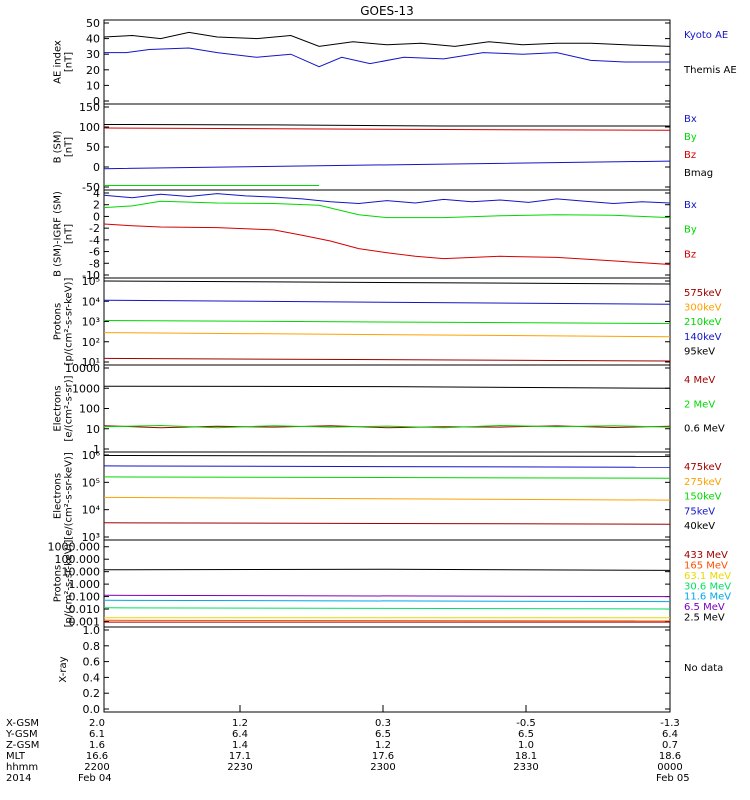 This screenshot has height=800, width=750. I want to click on ephemeris-value: 0.7, so click(670, 745).